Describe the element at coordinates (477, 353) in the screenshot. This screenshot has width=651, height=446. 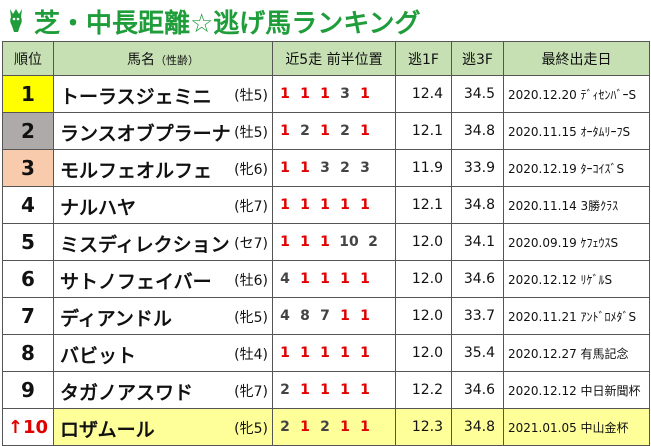
I see `f3-time: 35.4` at that location.